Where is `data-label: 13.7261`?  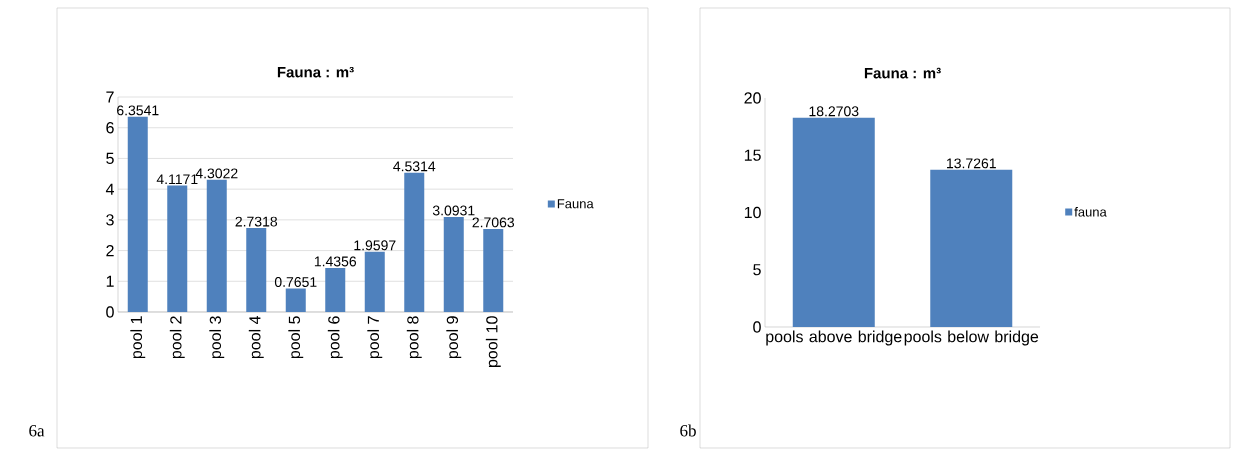
data-label: 13.7261 is located at coordinates (971, 163).